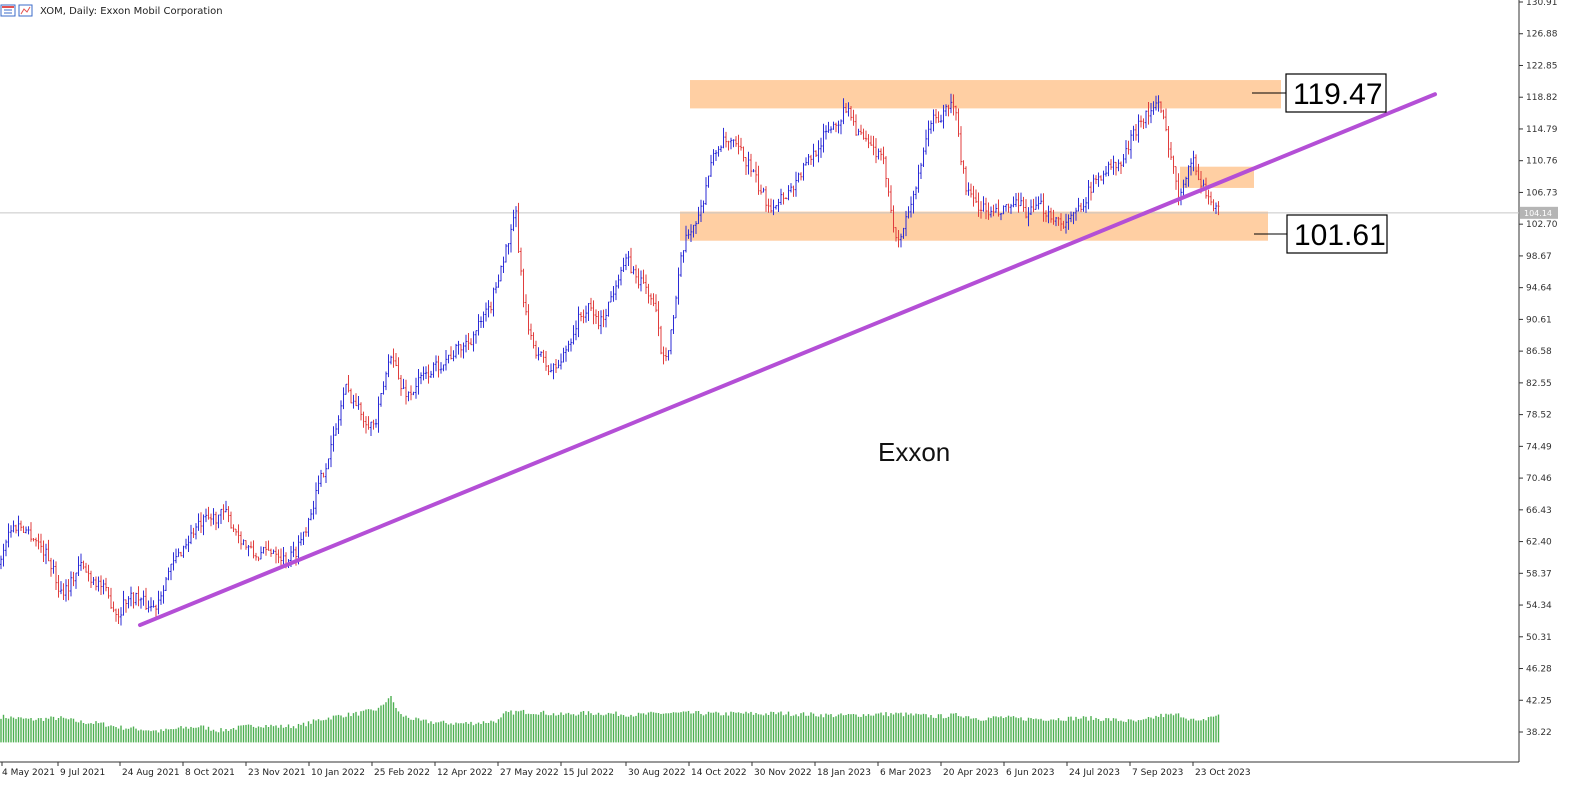  I want to click on chart-window-icon, so click(8, 10).